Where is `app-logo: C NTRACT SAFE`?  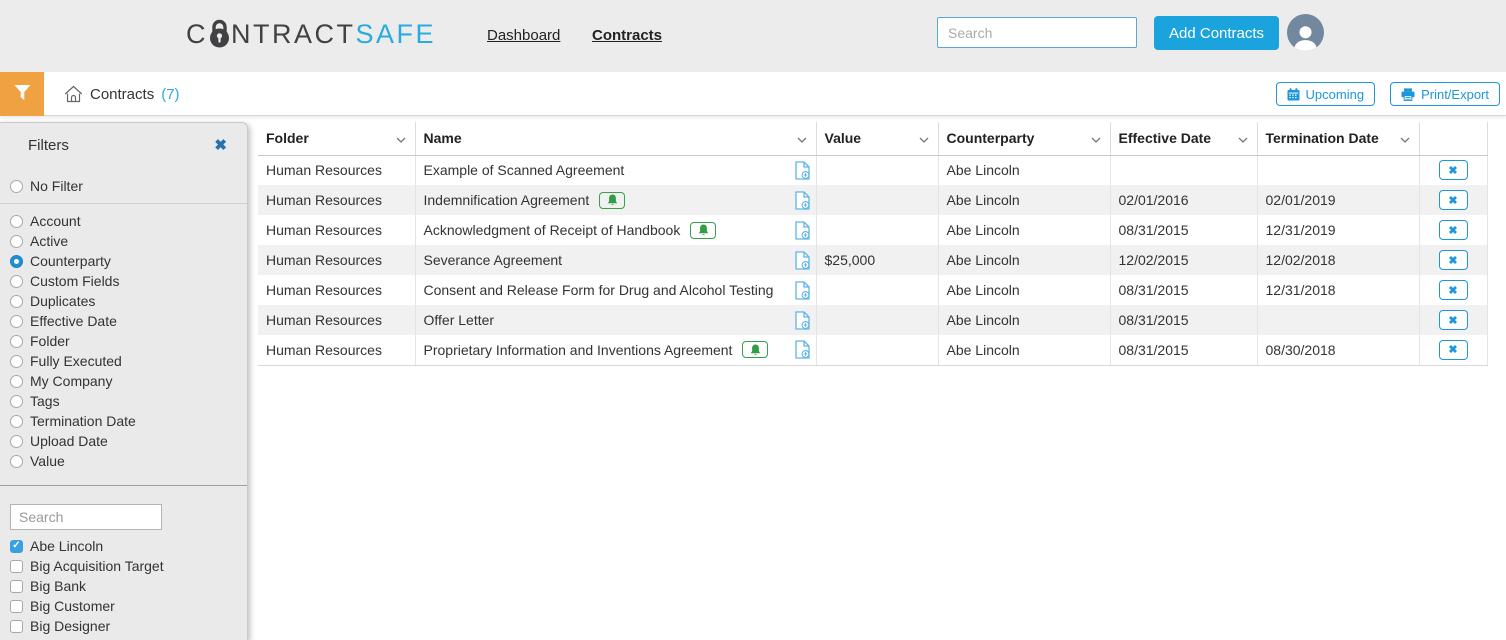 app-logo: C NTRACT SAFE is located at coordinates (311, 33).